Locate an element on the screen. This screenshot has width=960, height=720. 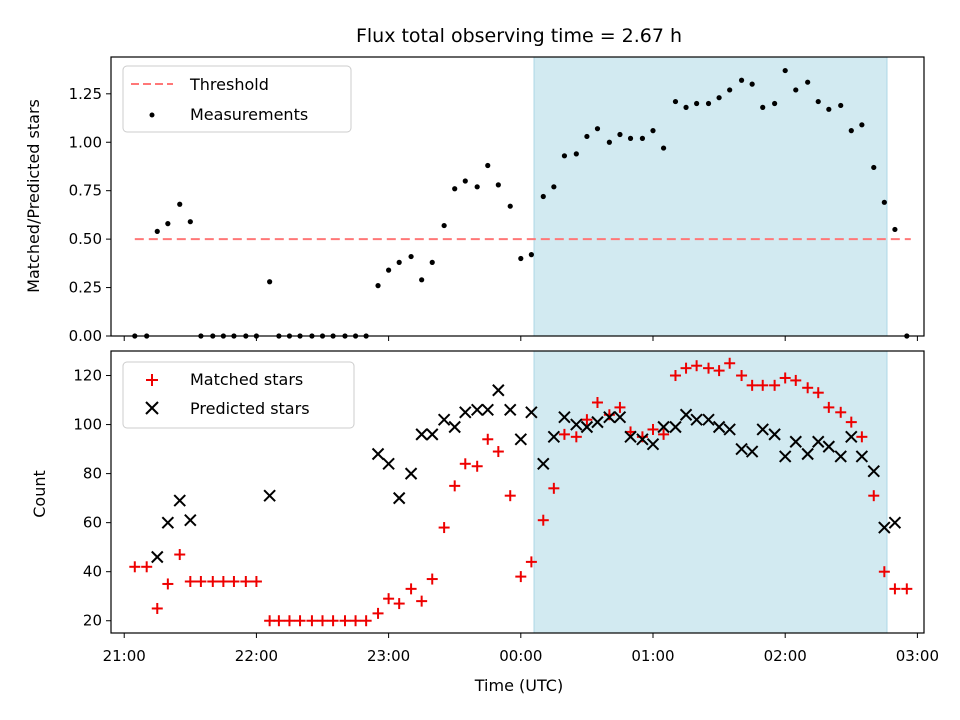
y-tick-label: 80 is located at coordinates (92, 474).